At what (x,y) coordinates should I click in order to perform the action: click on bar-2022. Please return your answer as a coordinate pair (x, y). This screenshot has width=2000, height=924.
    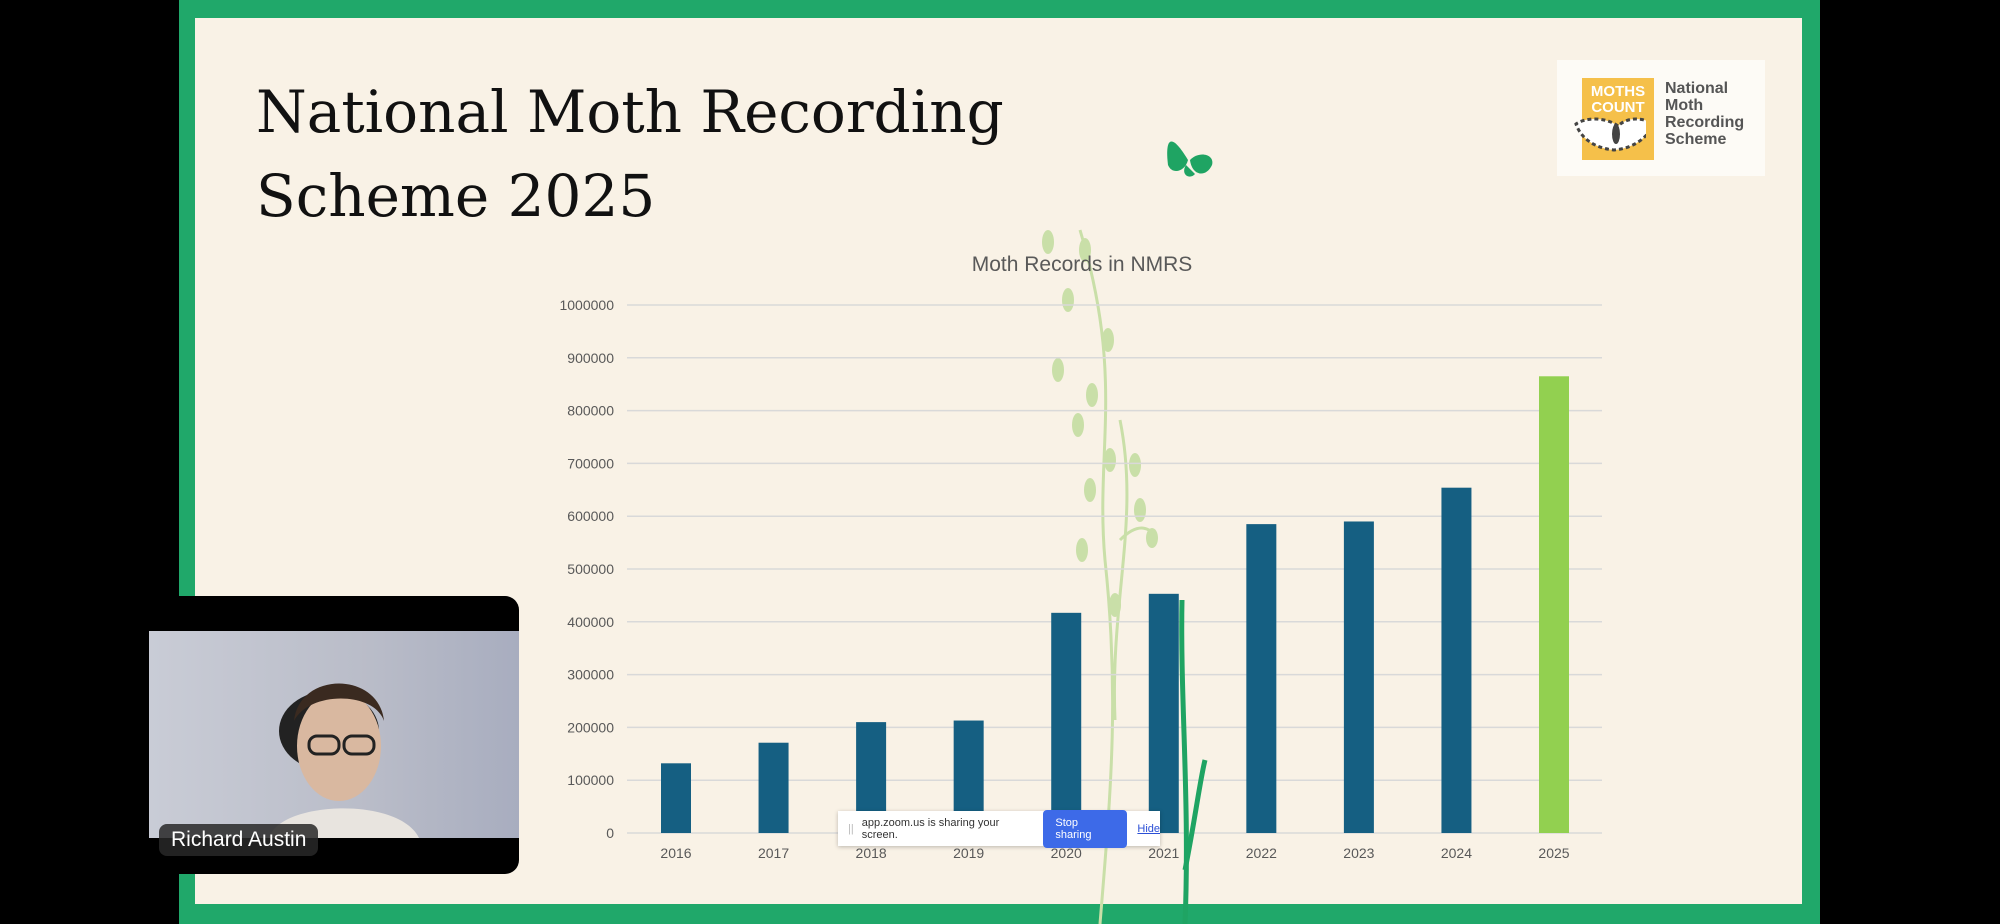
    Looking at the image, I should click on (1261, 678).